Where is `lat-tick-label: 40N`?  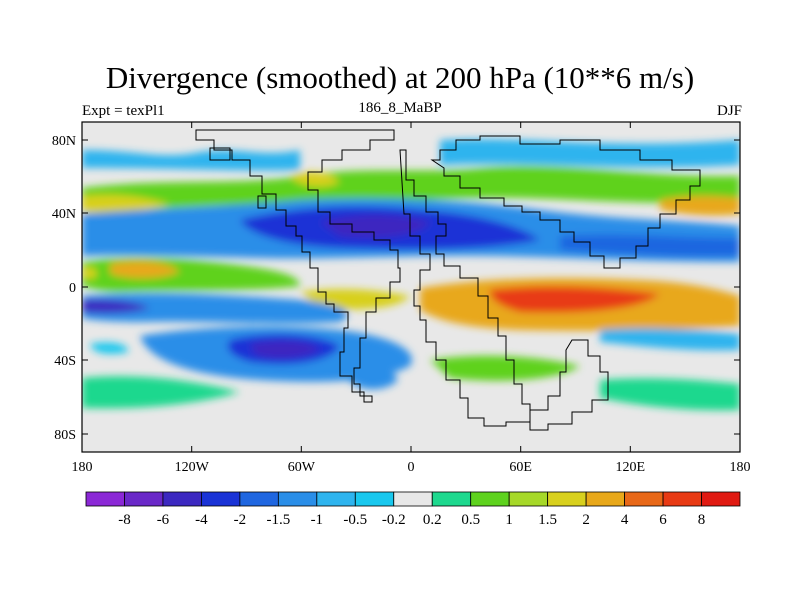
lat-tick-label: 40N is located at coordinates (64, 214).